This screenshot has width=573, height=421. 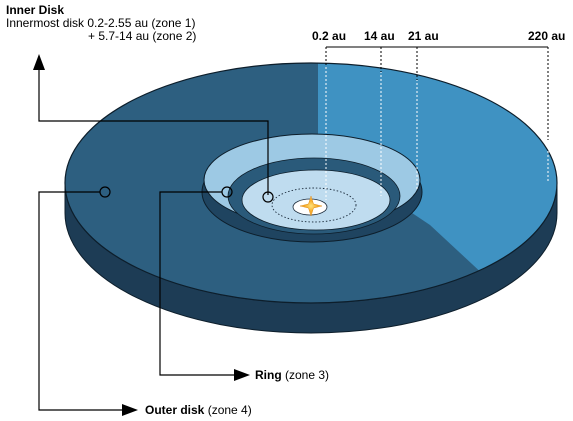 I want to click on distance-label-0-2au: 0.2 au, so click(x=329, y=36).